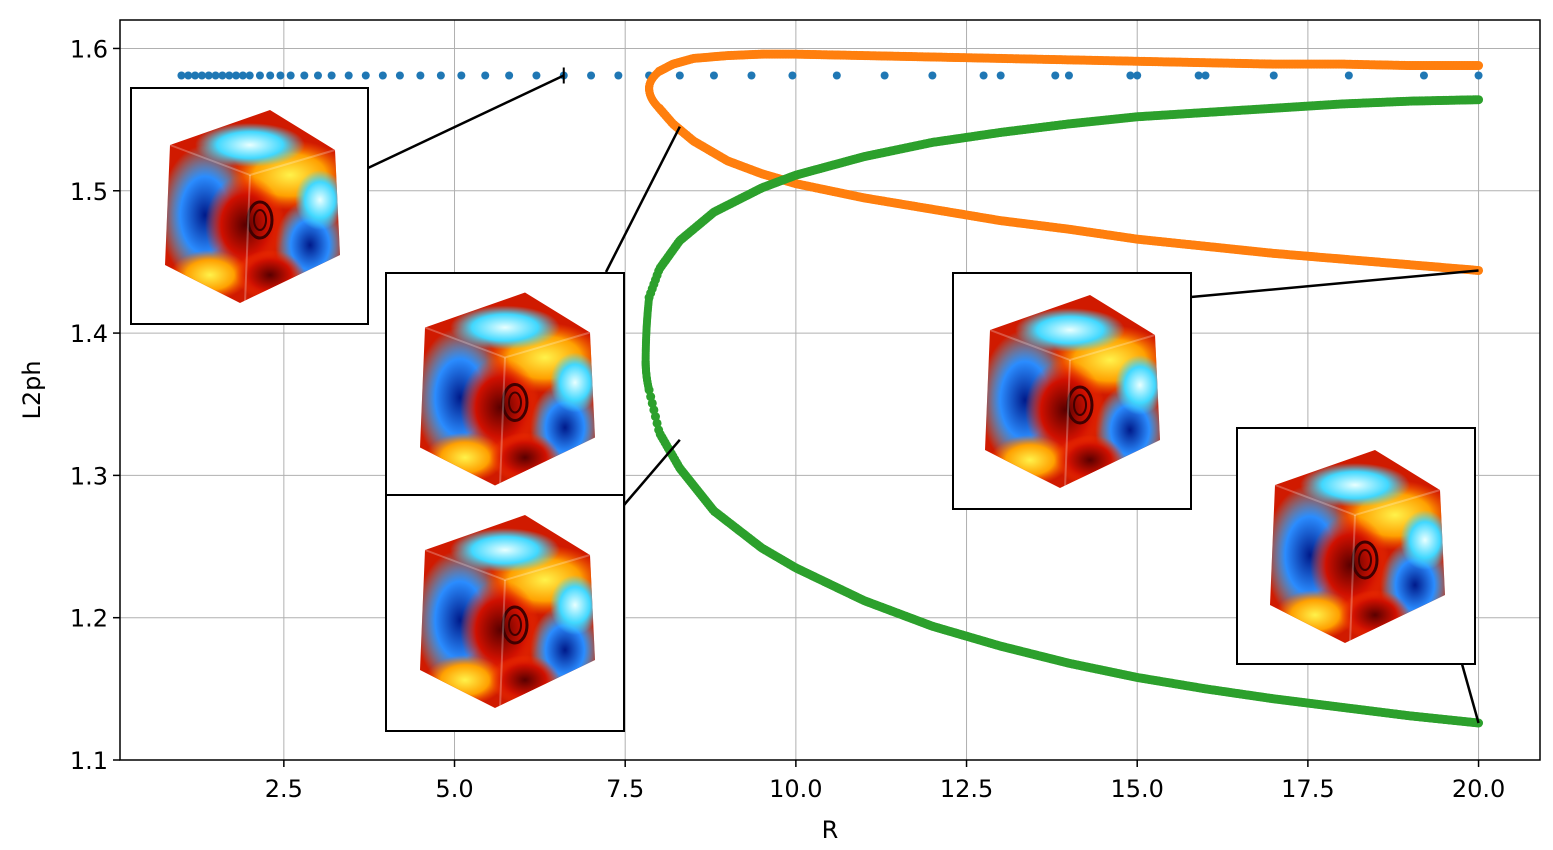 The height and width of the screenshot is (850, 1553). Describe the element at coordinates (1136, 789) in the screenshot. I see `x-tick-label: 15.0` at that location.